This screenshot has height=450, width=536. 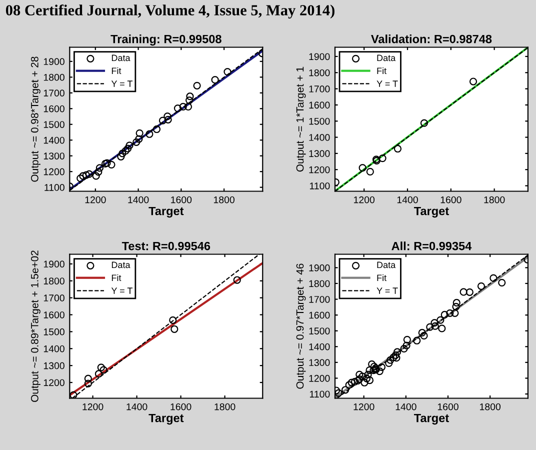 What do you see at coordinates (35, 326) in the screenshot?
I see `y-axis-title: Output ~= 0.89*Target + 1.5e+02` at bounding box center [35, 326].